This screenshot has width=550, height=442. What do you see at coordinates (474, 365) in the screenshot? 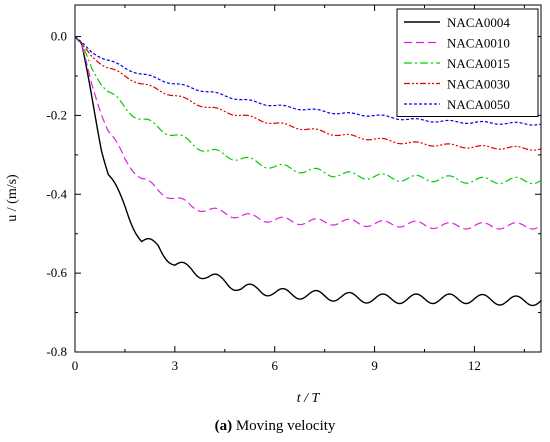
I see `x-tick-label: 12` at bounding box center [474, 365].